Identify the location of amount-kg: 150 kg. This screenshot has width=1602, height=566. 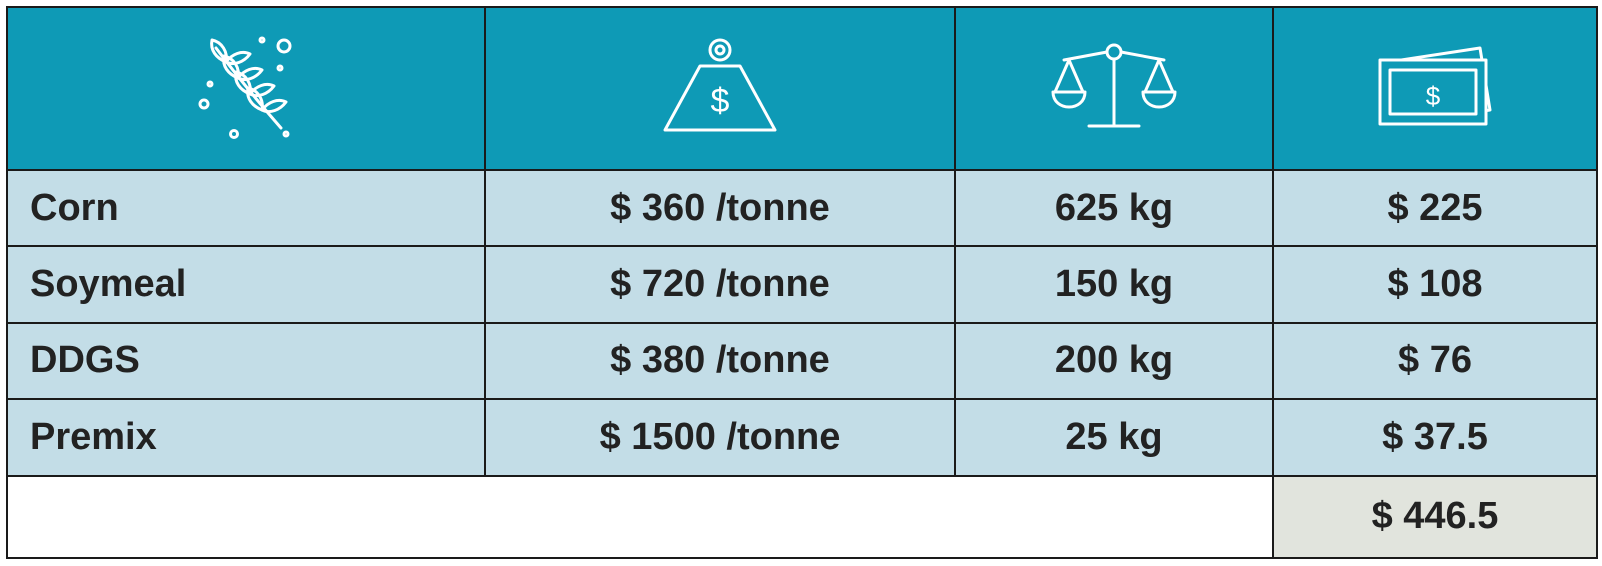
(1114, 284).